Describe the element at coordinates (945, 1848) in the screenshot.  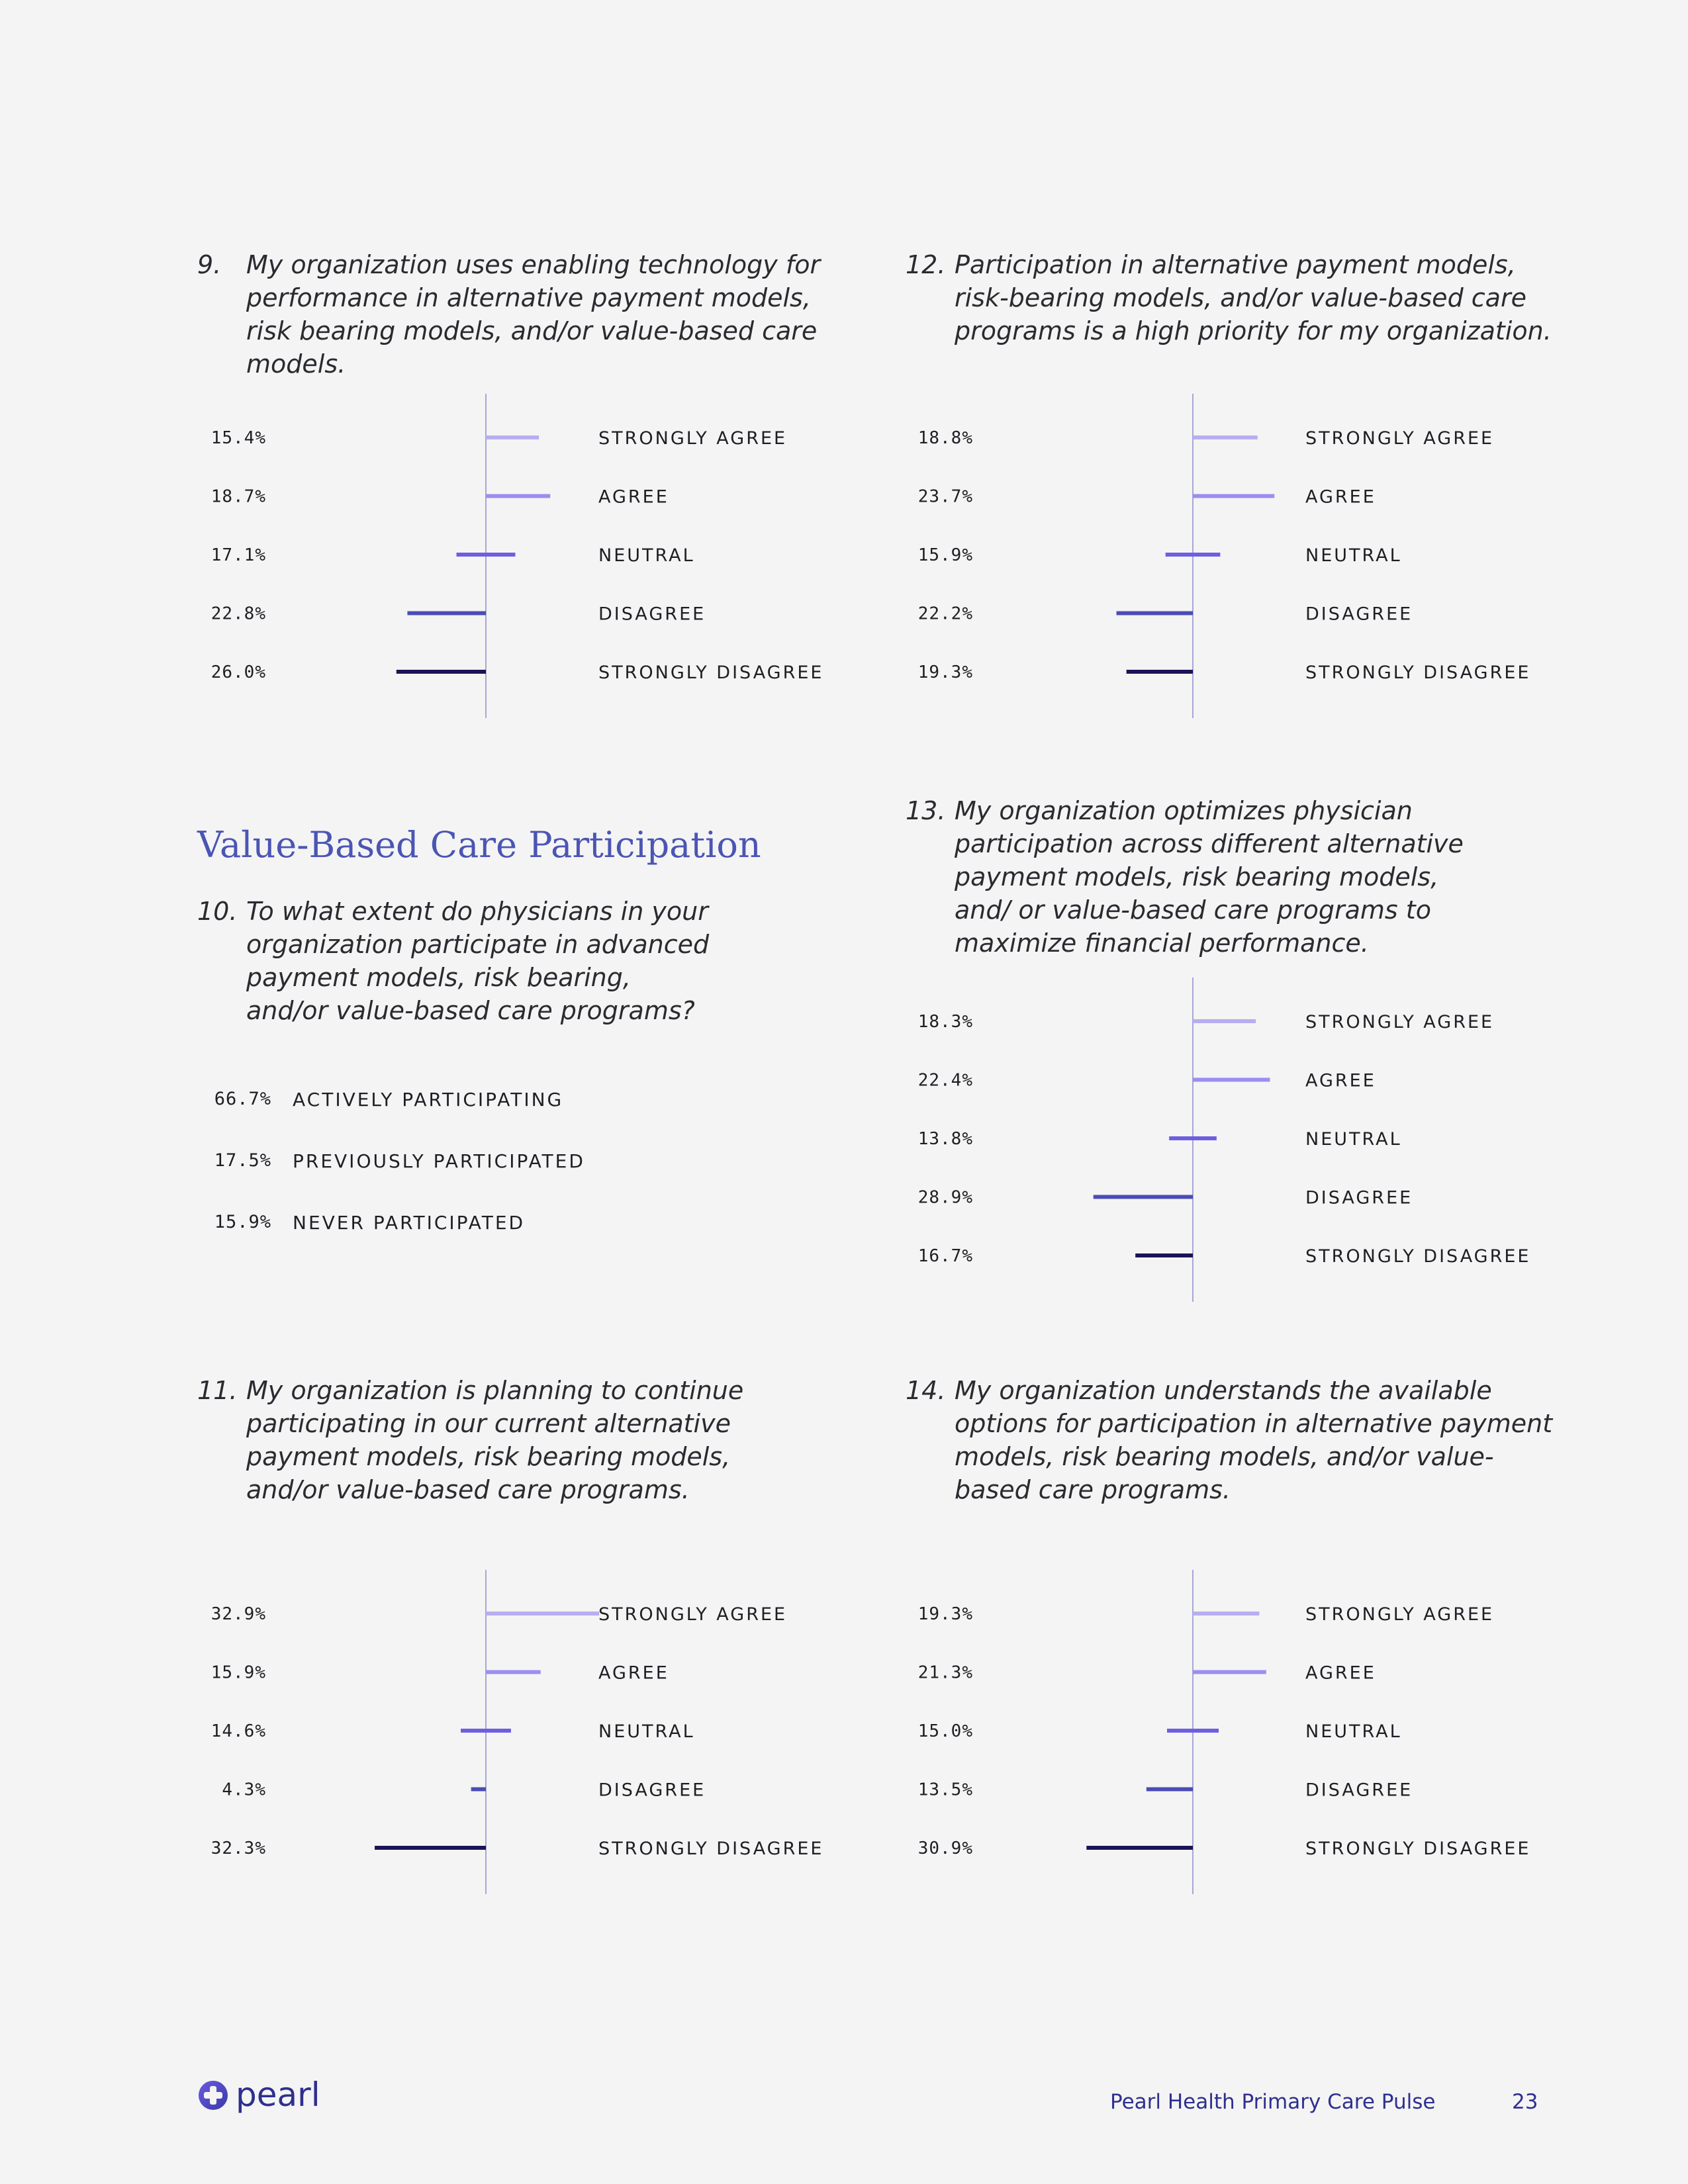
I see `data-label: 30.9%` at that location.